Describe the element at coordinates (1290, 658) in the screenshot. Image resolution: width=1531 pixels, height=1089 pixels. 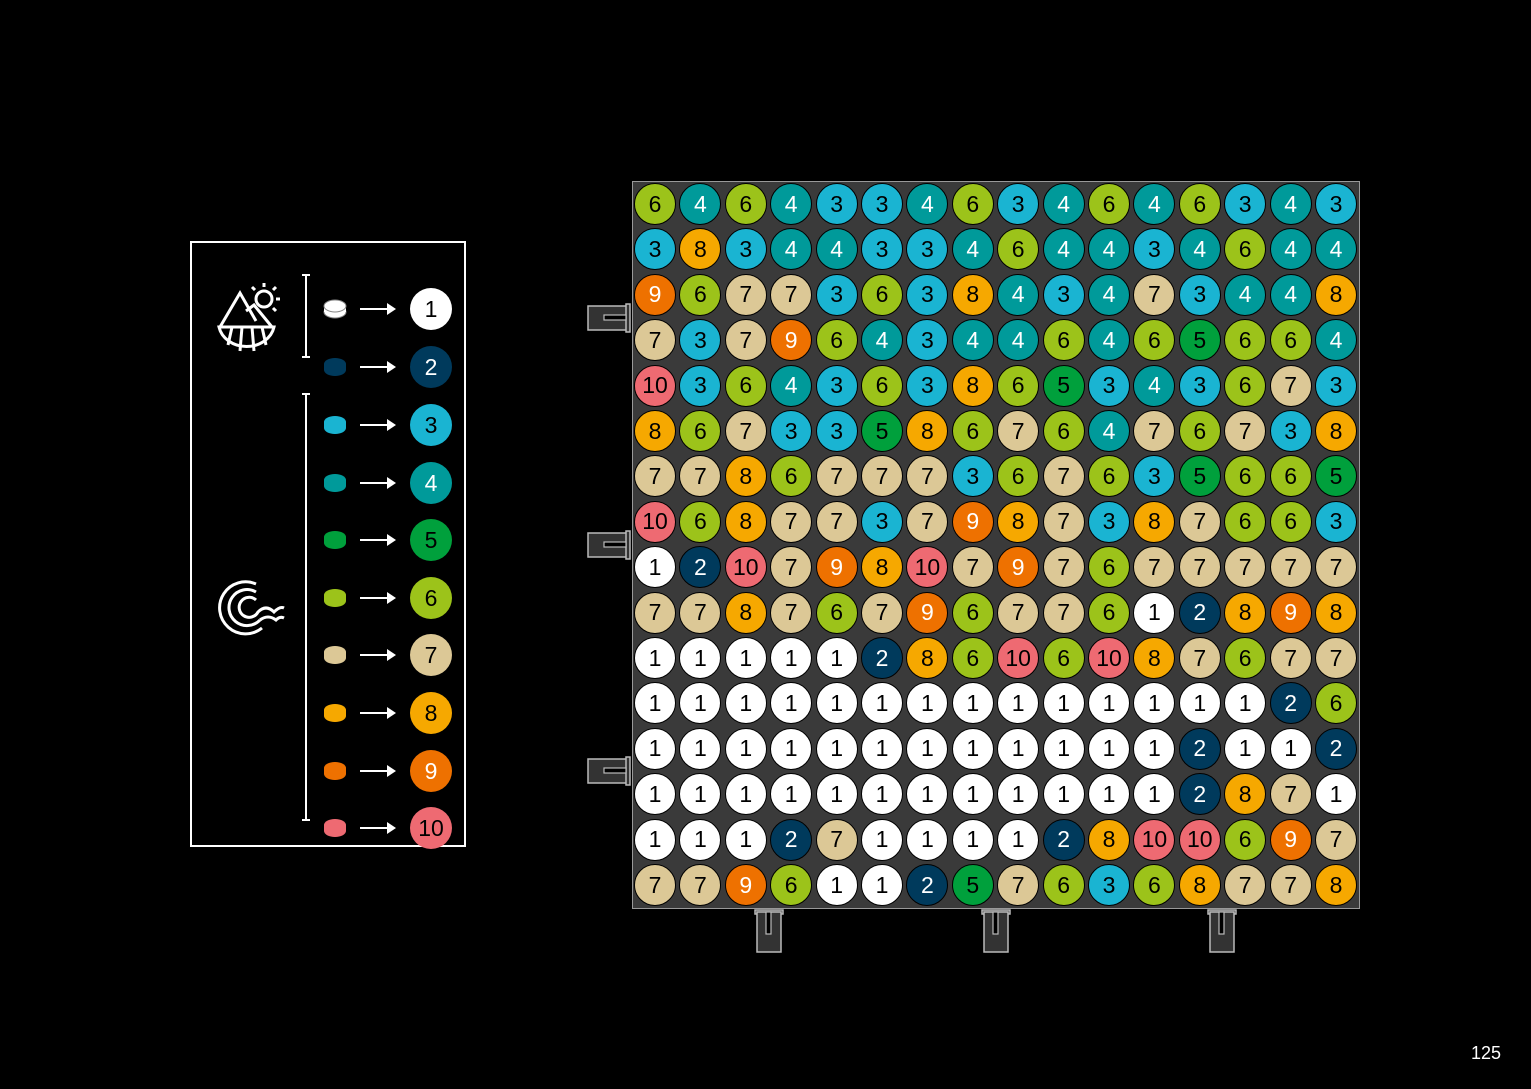
I see `tile-r11-c15: 7` at that location.